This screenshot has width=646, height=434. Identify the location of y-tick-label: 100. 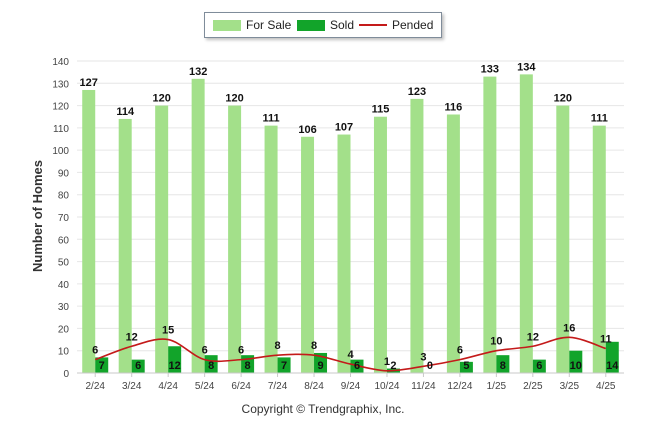
(60, 151).